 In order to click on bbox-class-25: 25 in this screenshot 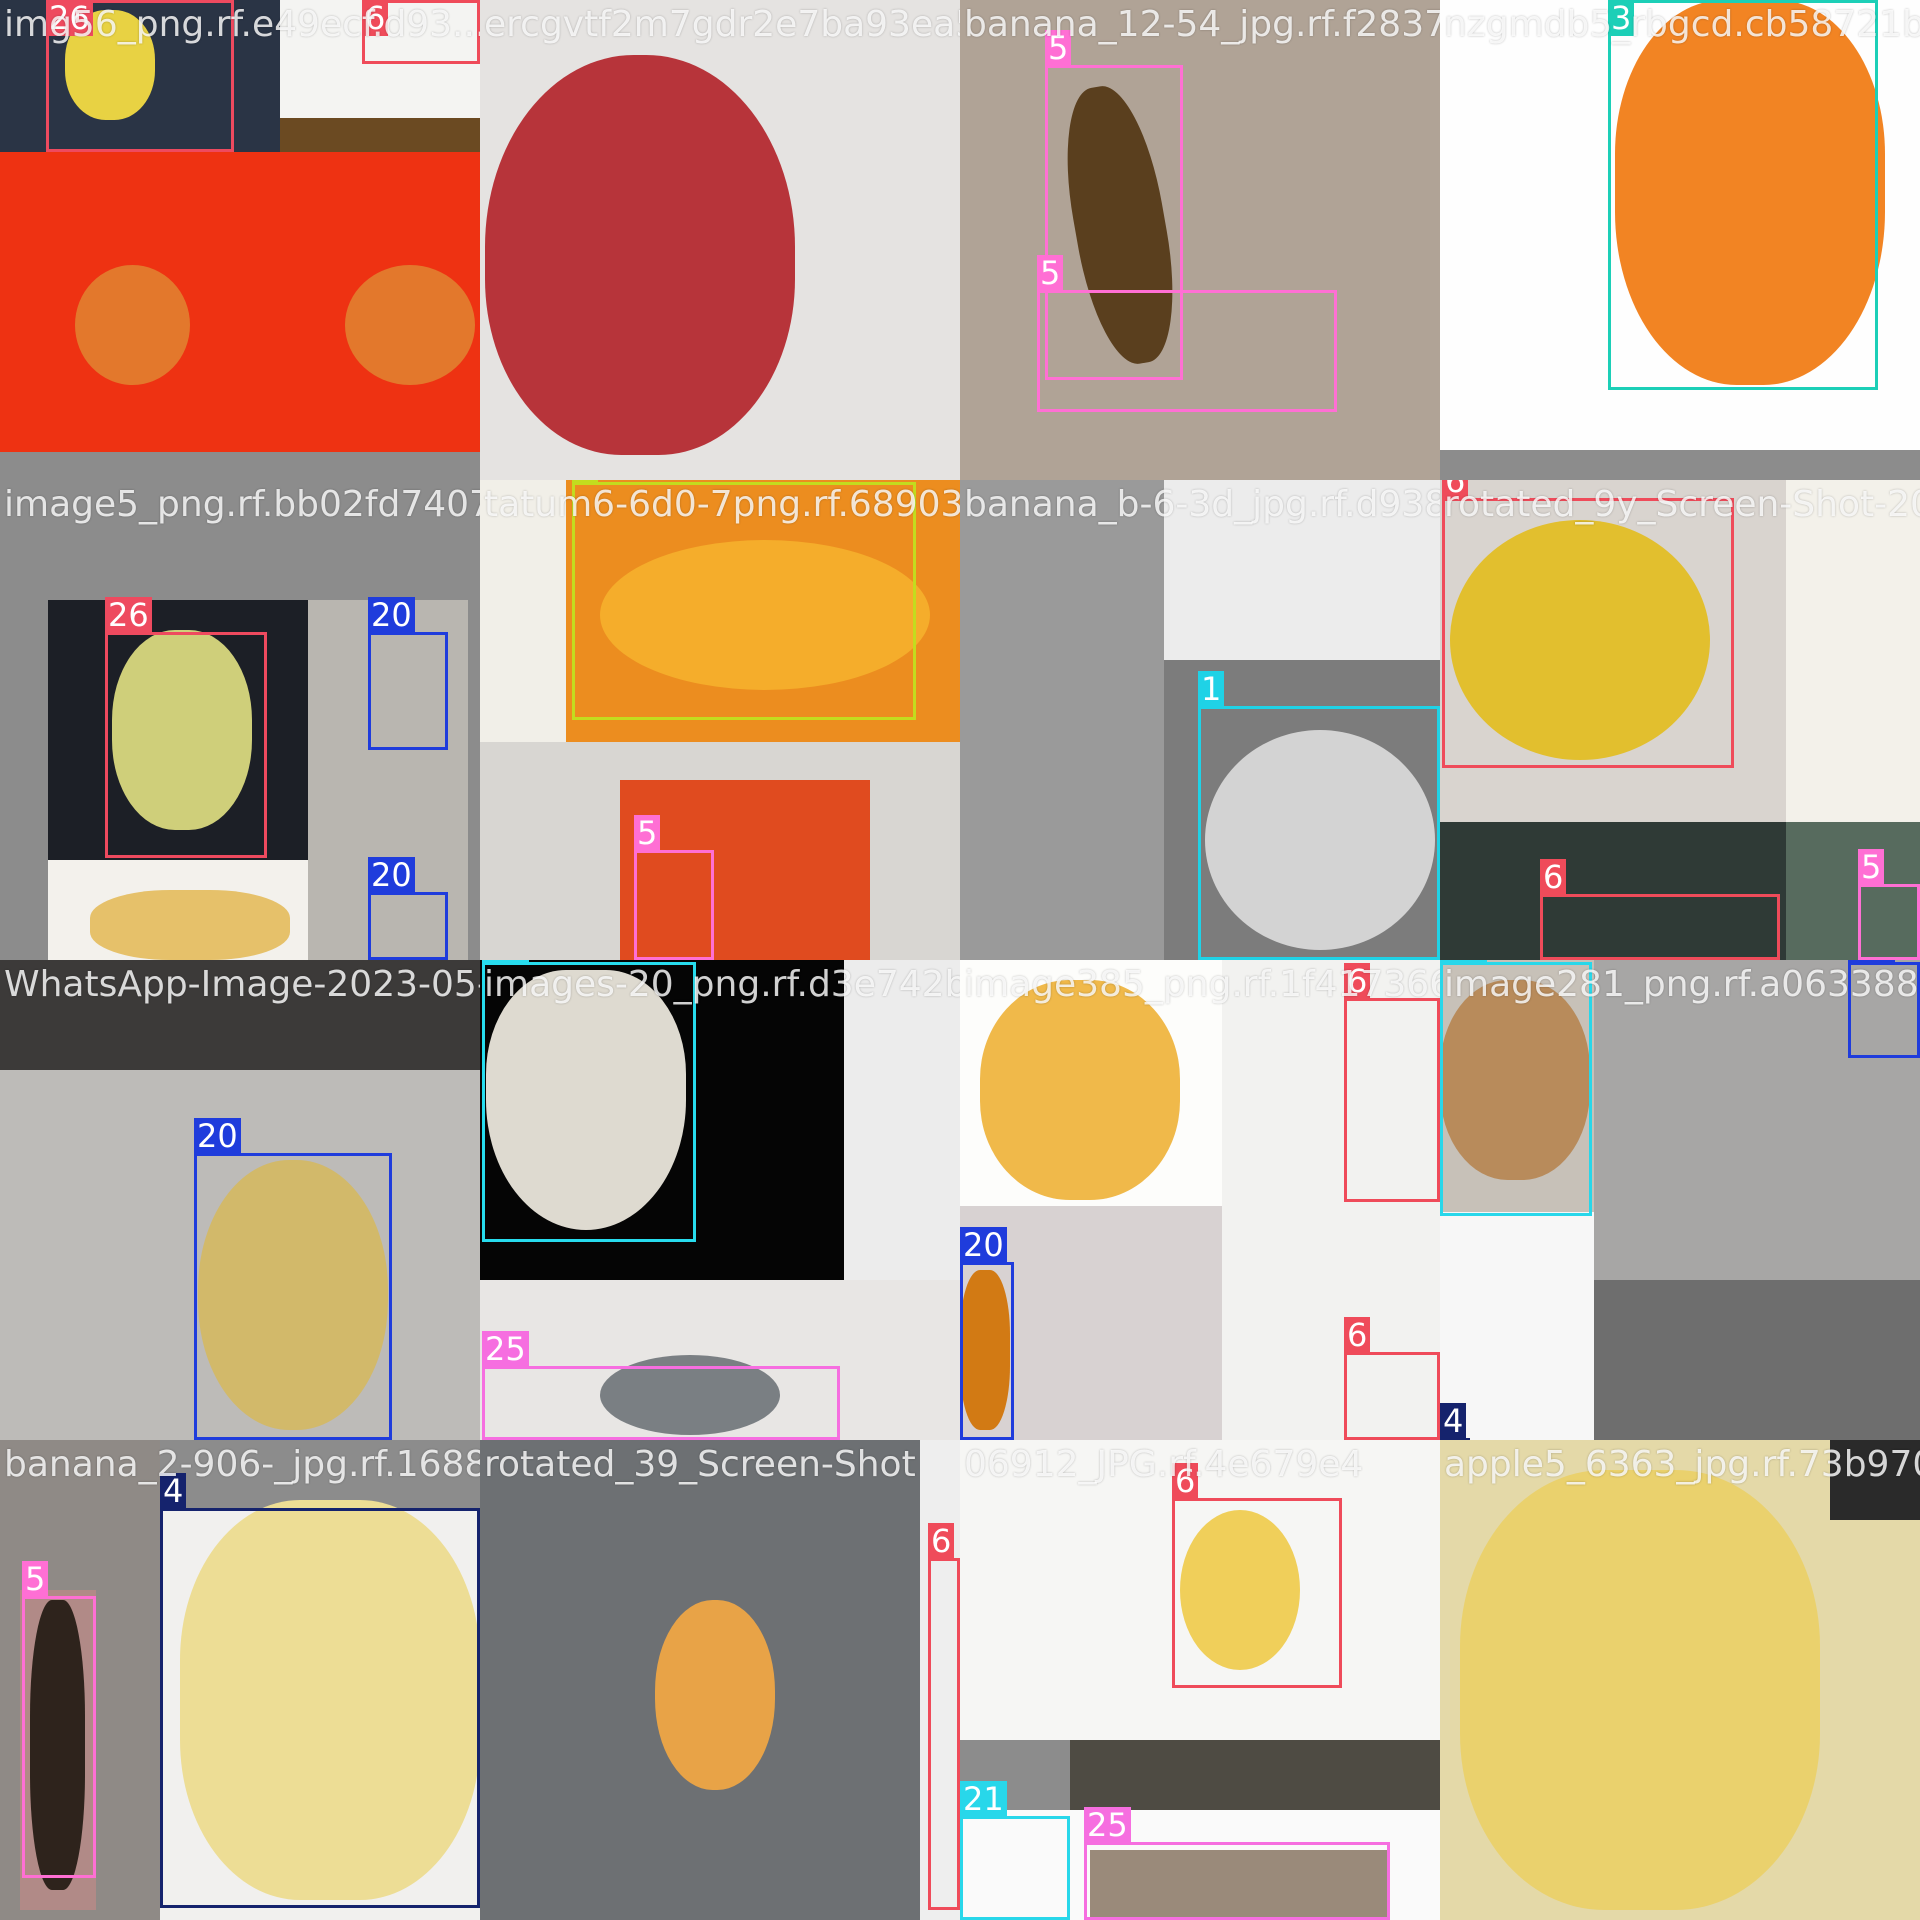, I will do `click(661, 1385)`.